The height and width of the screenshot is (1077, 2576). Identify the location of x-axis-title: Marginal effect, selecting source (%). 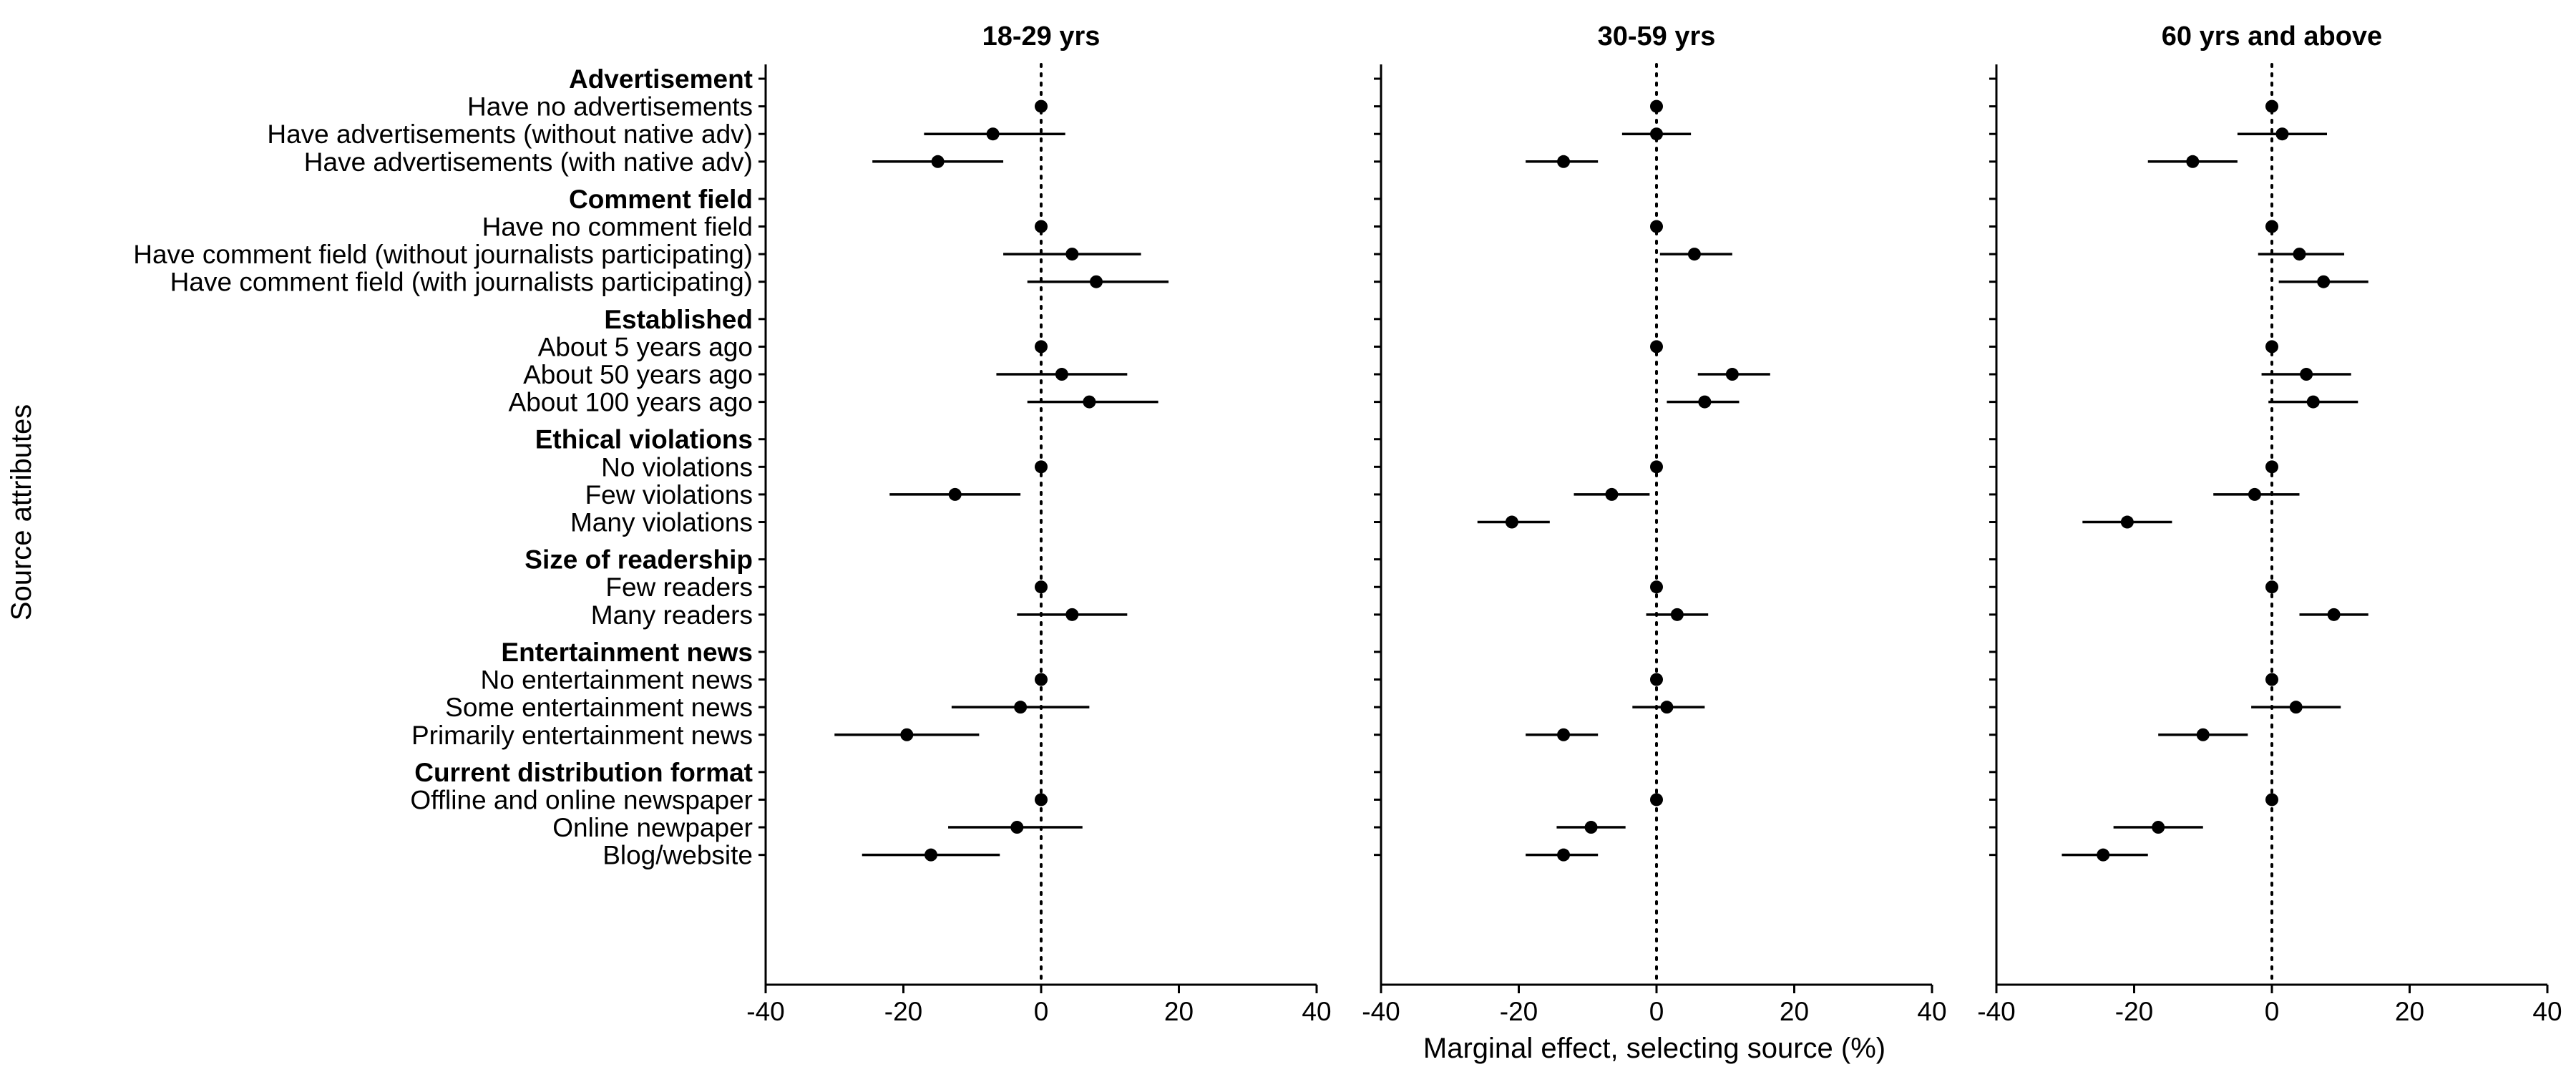
(1654, 1048).